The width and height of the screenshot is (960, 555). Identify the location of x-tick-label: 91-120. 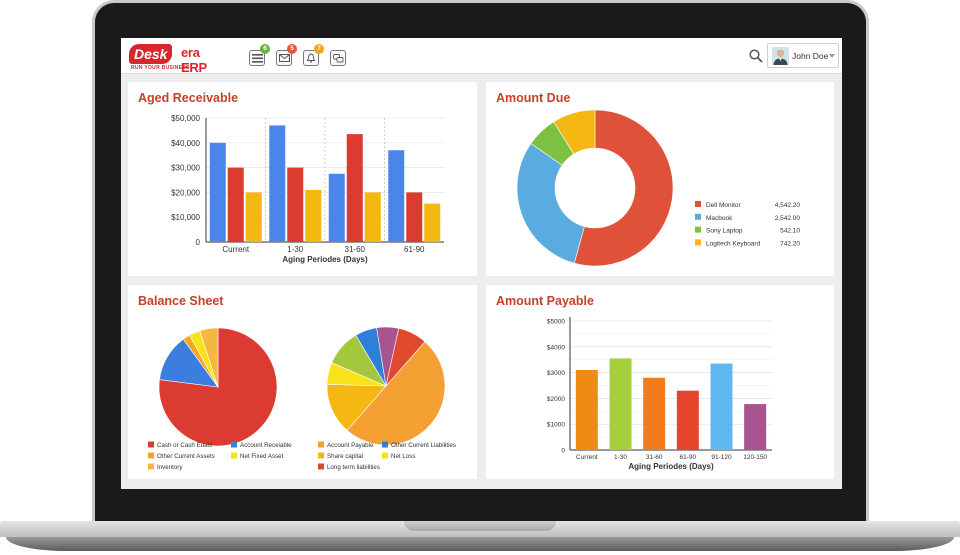
(721, 457).